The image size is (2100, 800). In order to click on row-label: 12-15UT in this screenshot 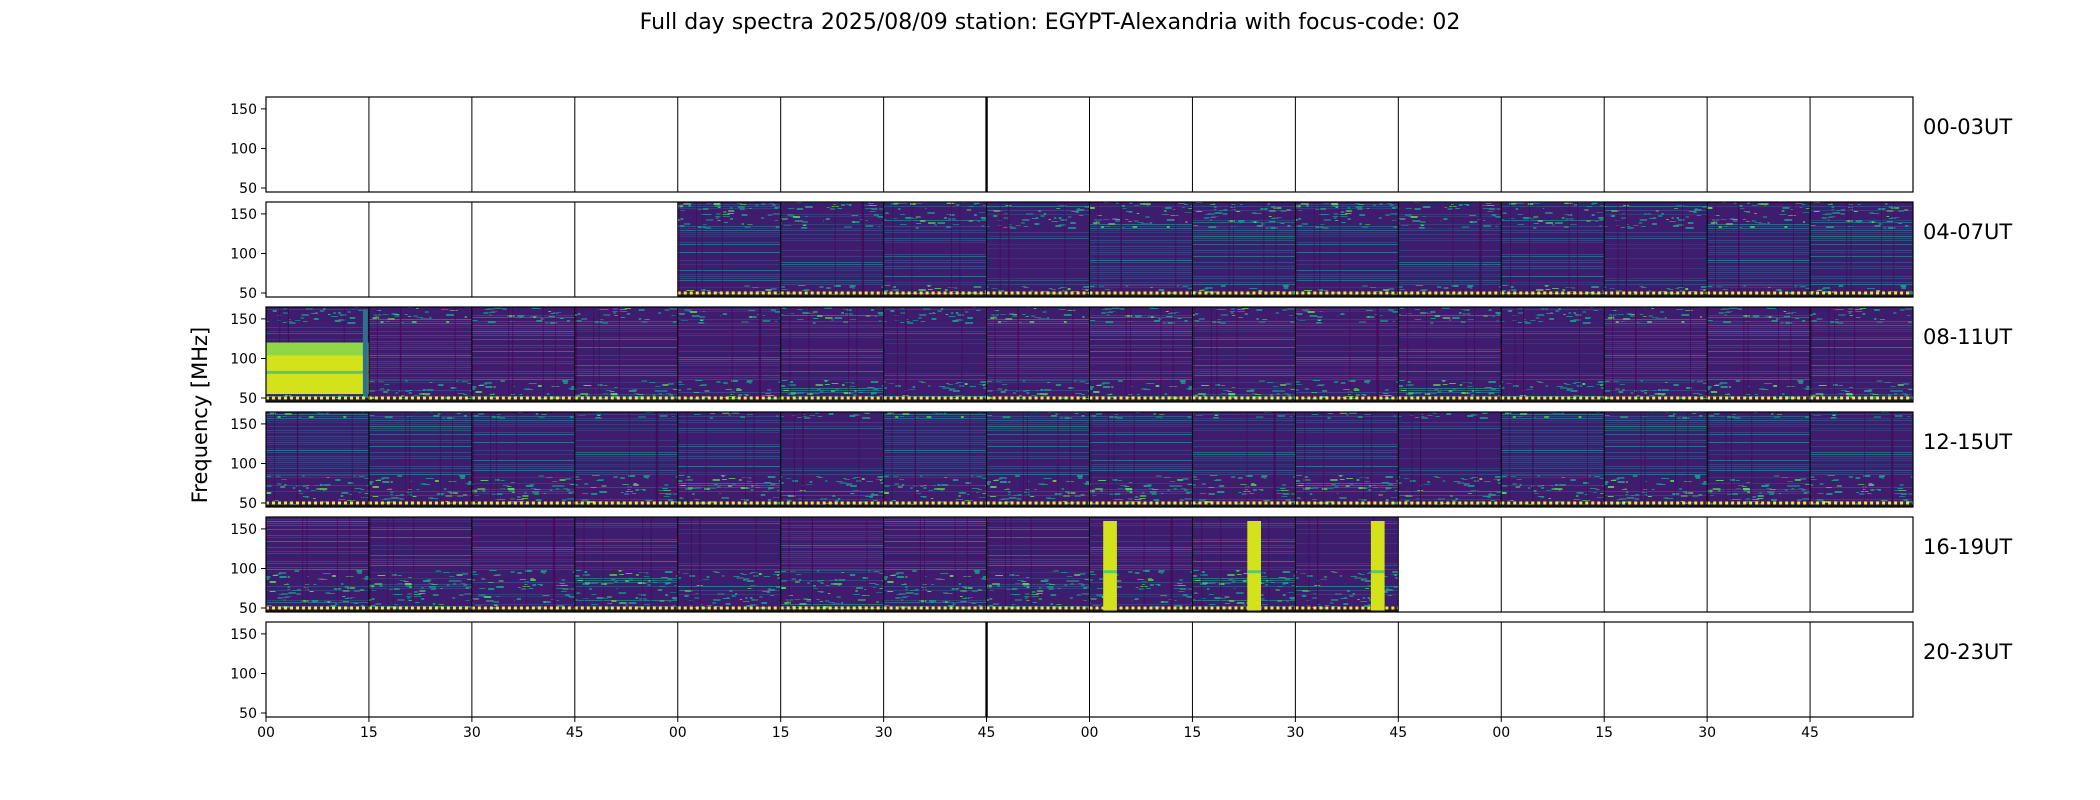, I will do `click(1968, 442)`.